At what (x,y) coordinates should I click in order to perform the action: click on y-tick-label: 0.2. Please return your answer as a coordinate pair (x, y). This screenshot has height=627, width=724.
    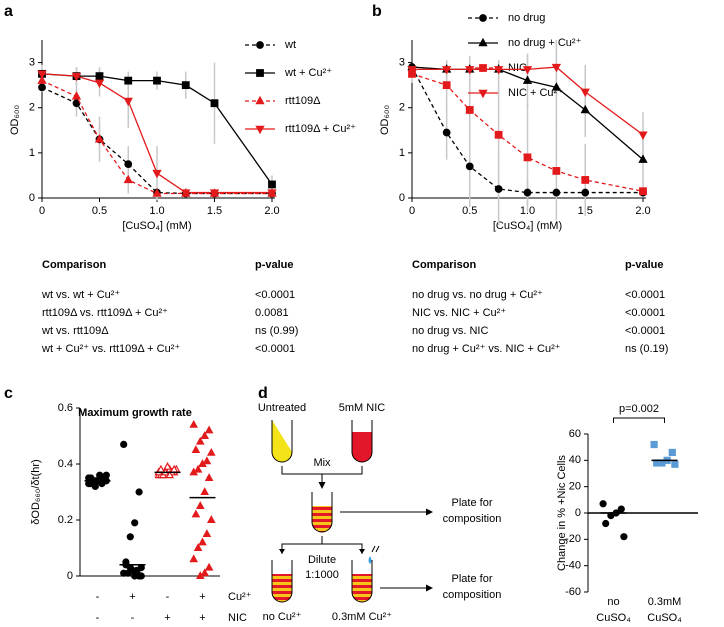
    Looking at the image, I should click on (65, 520).